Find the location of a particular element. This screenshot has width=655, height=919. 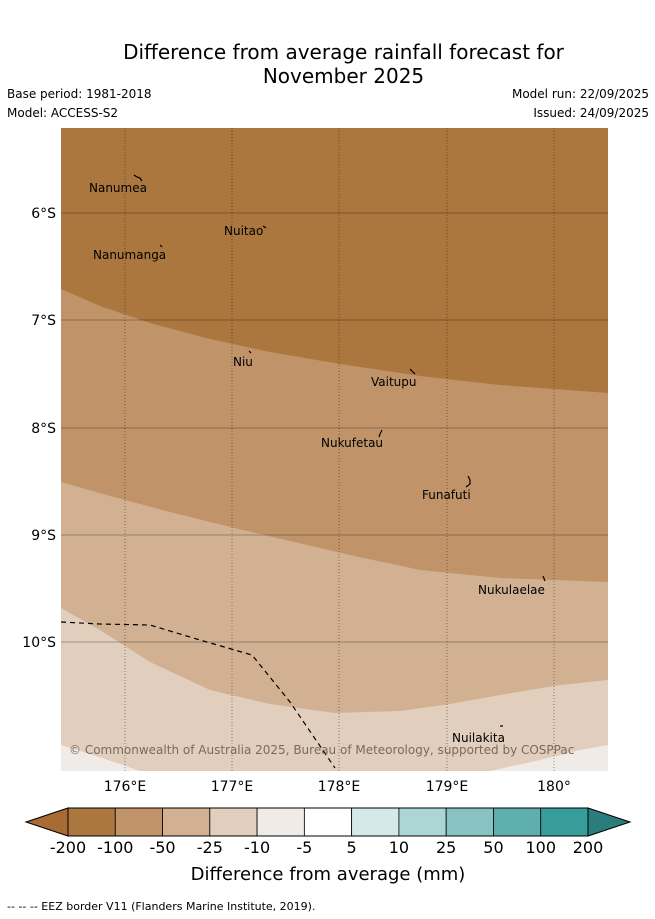

lon-label-178e: 178°E is located at coordinates (339, 787).